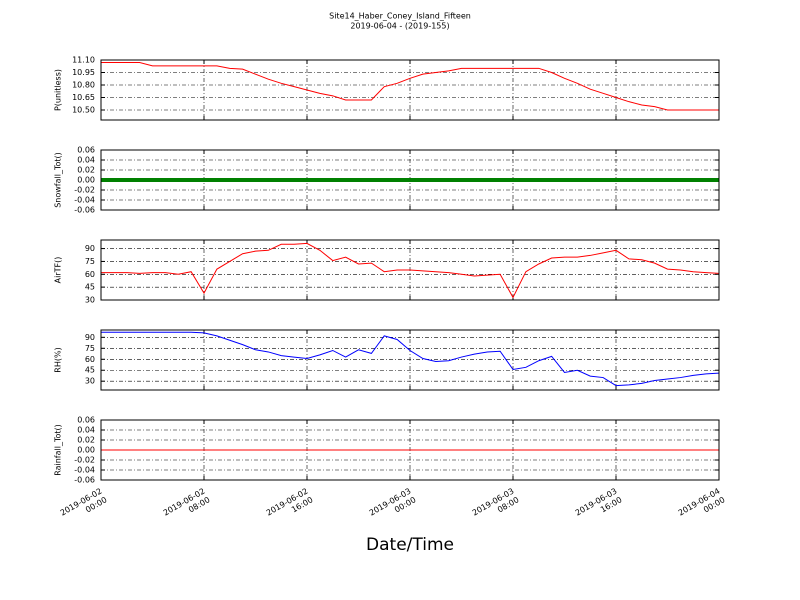 The image size is (800, 600). What do you see at coordinates (400, 16) in the screenshot?
I see `figure-title: Site14_Haber_Coney_Island_Fifteen` at bounding box center [400, 16].